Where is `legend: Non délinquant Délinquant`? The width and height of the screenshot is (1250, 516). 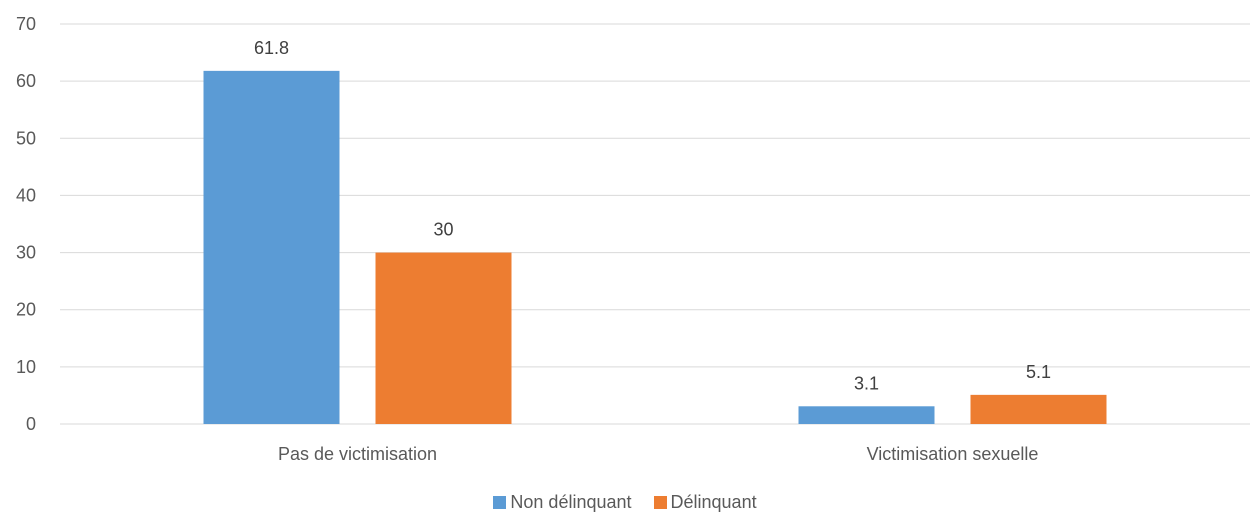
legend: Non délinquant Délinquant is located at coordinates (625, 502).